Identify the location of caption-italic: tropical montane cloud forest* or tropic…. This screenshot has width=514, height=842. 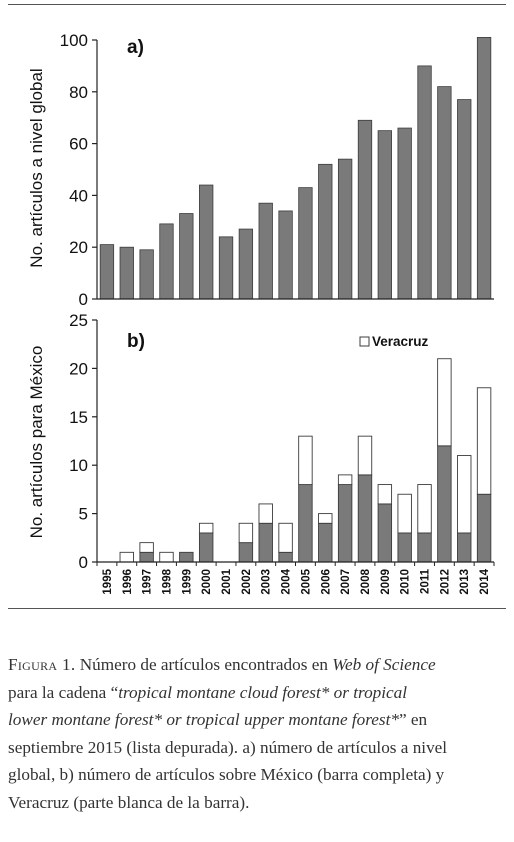
(263, 692).